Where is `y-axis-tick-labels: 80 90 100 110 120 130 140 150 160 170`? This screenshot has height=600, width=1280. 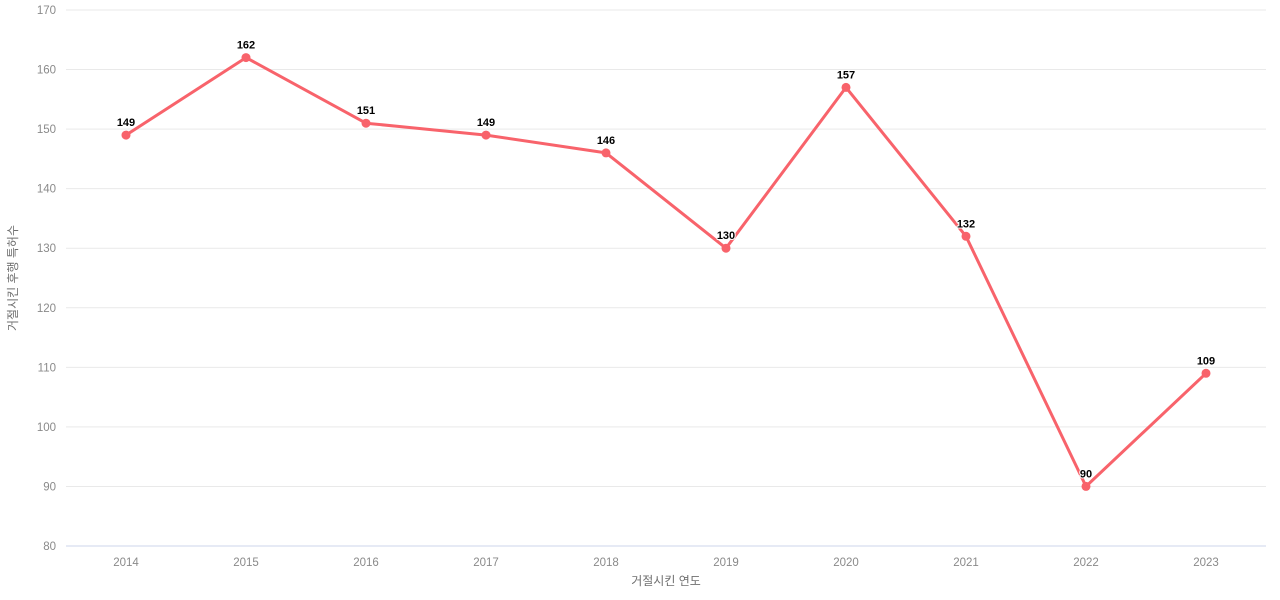
y-axis-tick-labels: 80 90 100 110 120 130 140 150 160 170 is located at coordinates (46, 279).